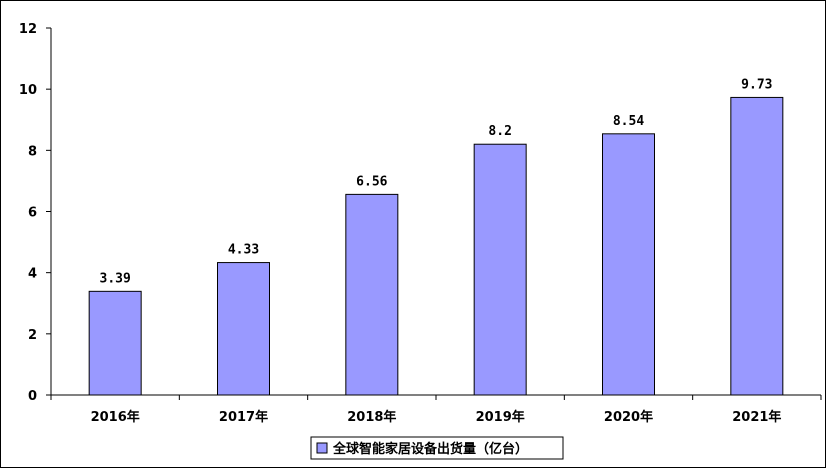  I want to click on legend-label: 全球智能家居设备出货量（亿台）, so click(430, 449).